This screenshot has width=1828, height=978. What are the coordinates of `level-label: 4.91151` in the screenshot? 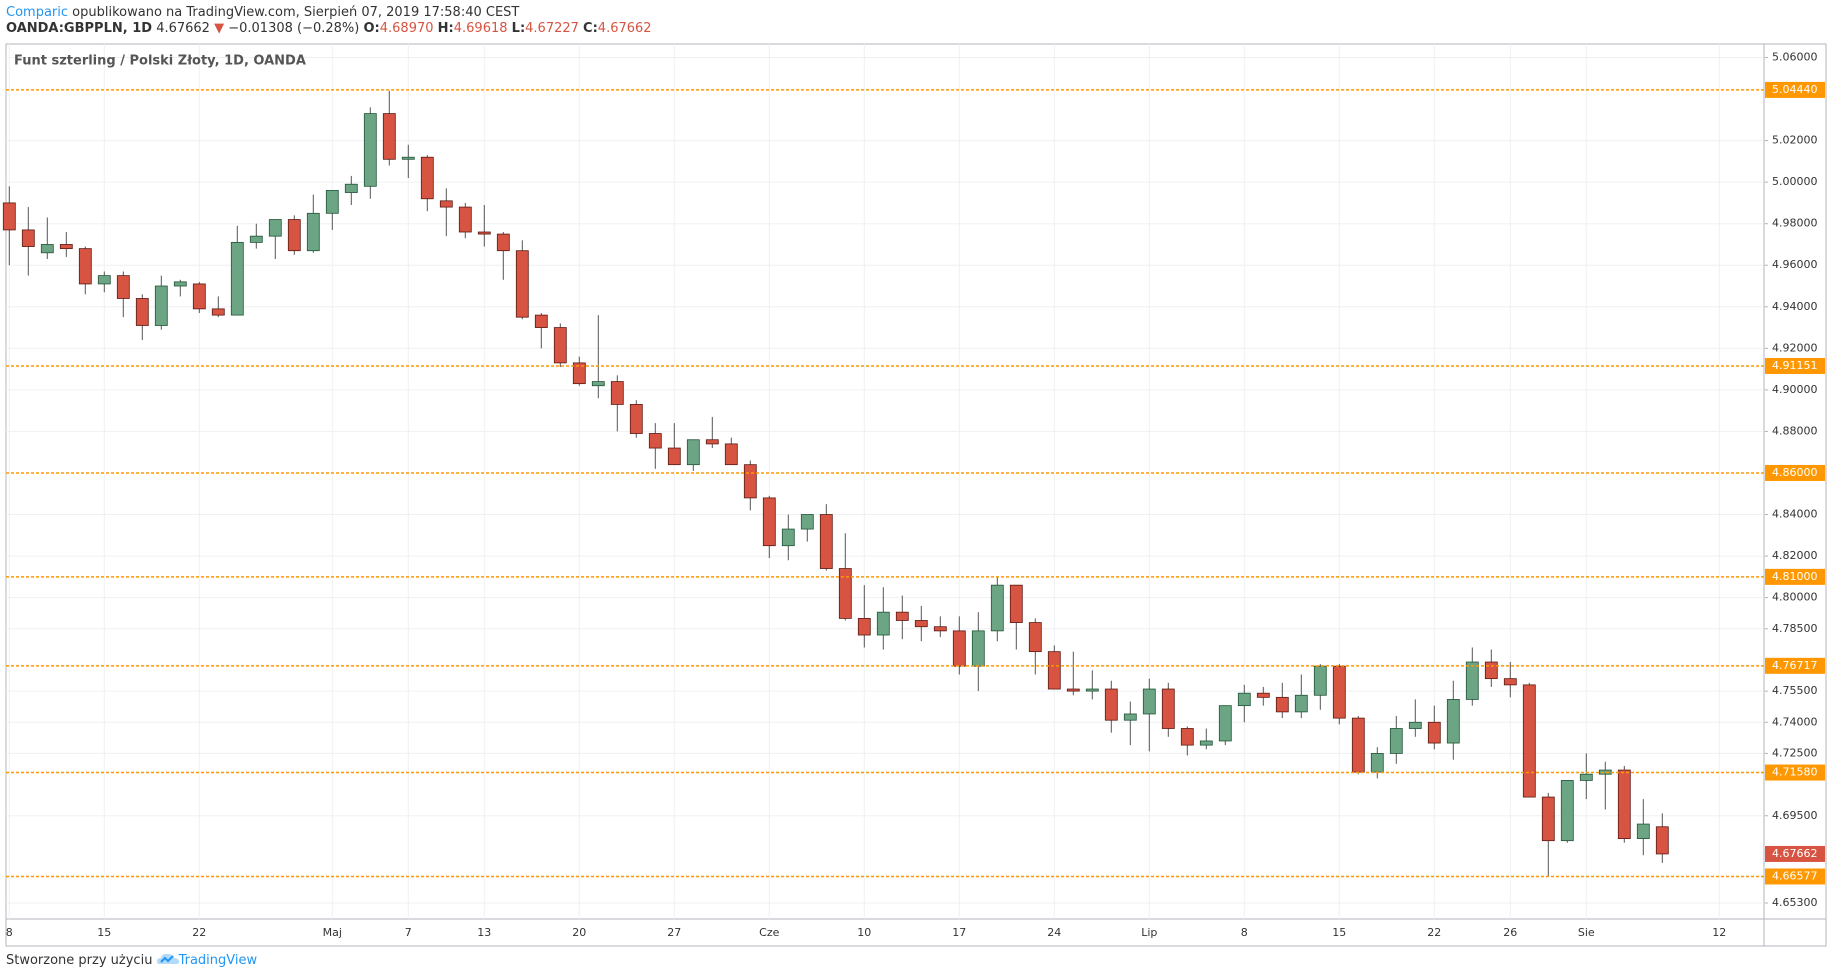 It's located at (1795, 365).